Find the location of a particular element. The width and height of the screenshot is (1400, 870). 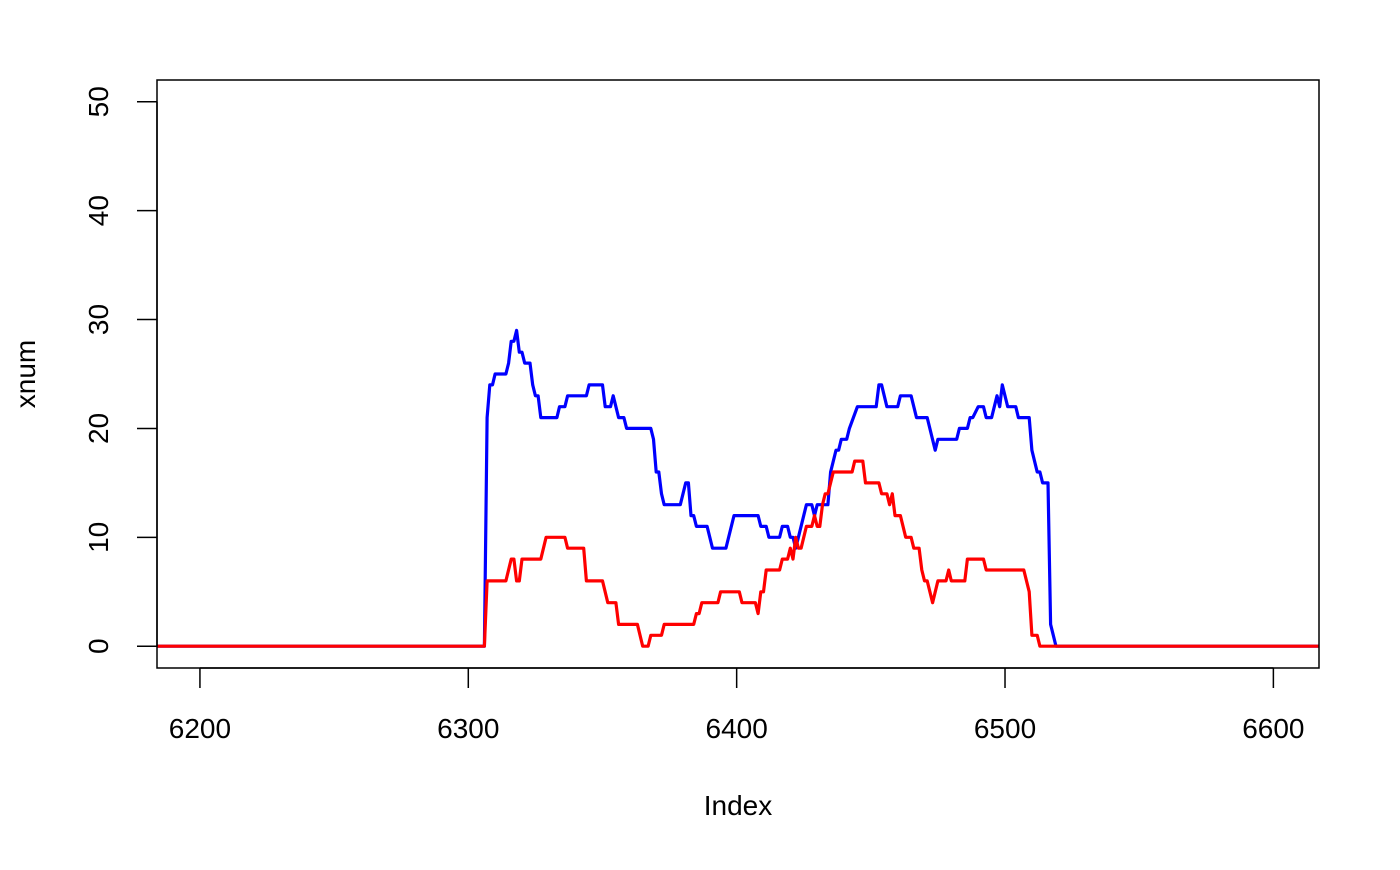

y-axis: 0 10 20 30 40 50 is located at coordinates (120, 370).